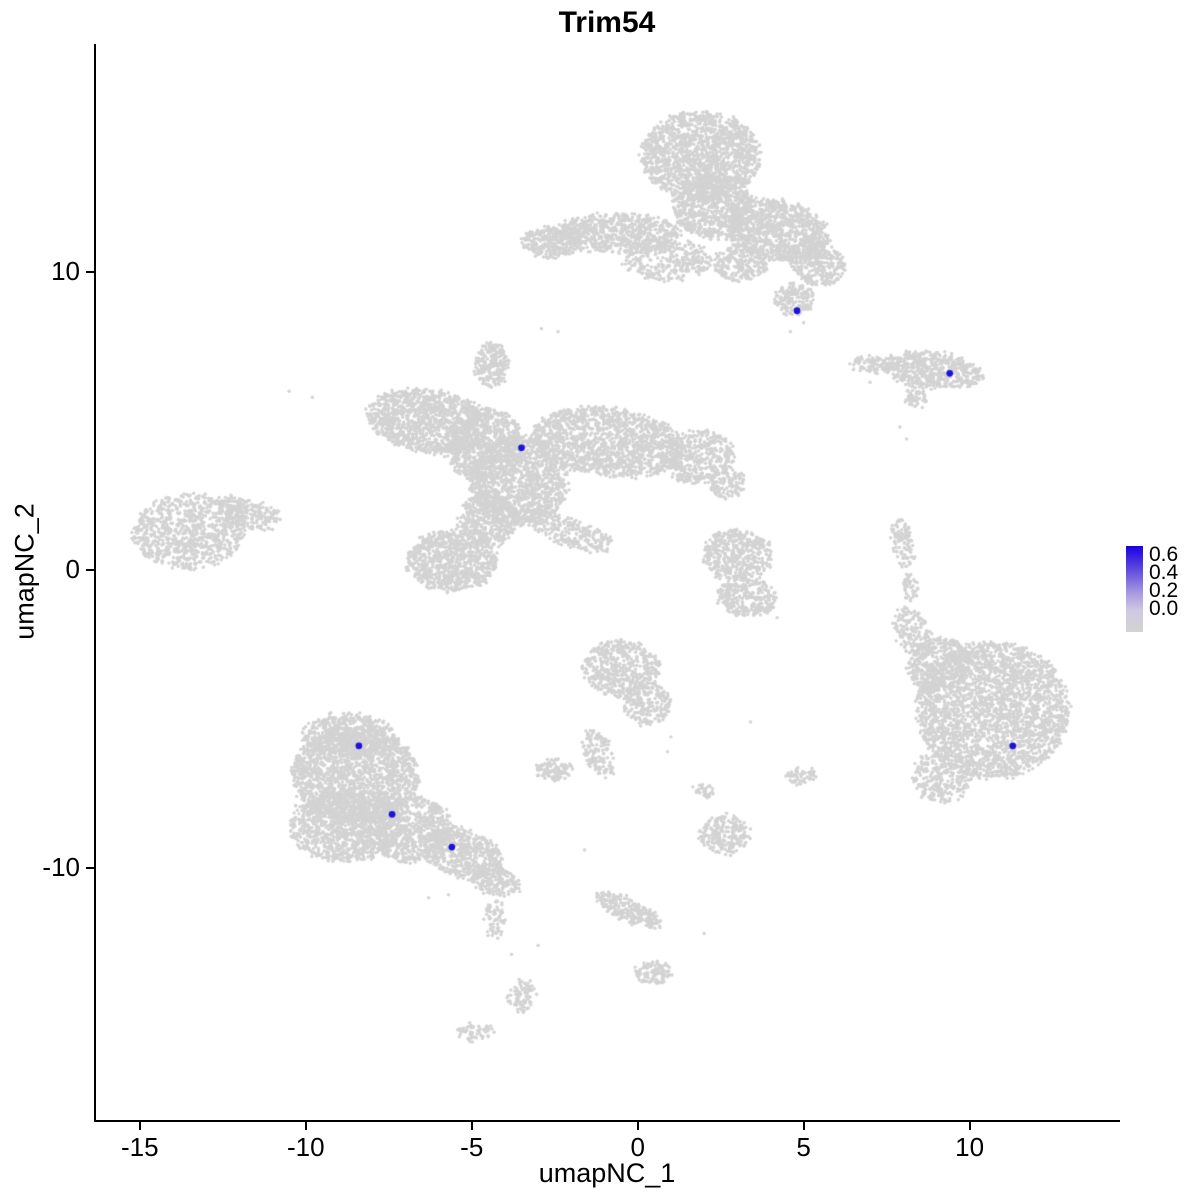  I want to click on legend-gradient-bar, so click(1134, 589).